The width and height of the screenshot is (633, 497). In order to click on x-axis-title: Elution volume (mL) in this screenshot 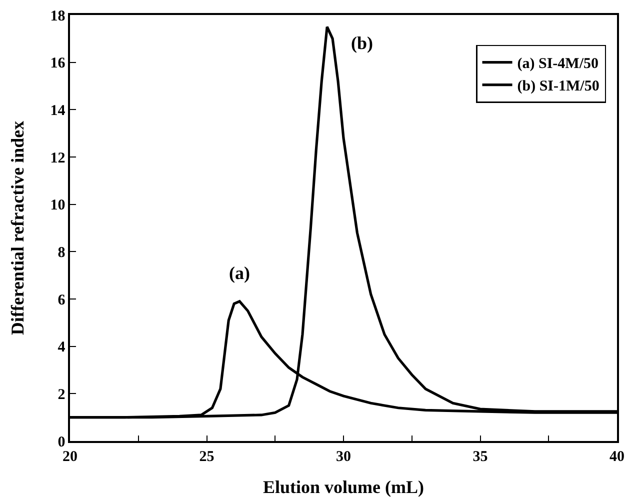, I will do `click(343, 487)`.